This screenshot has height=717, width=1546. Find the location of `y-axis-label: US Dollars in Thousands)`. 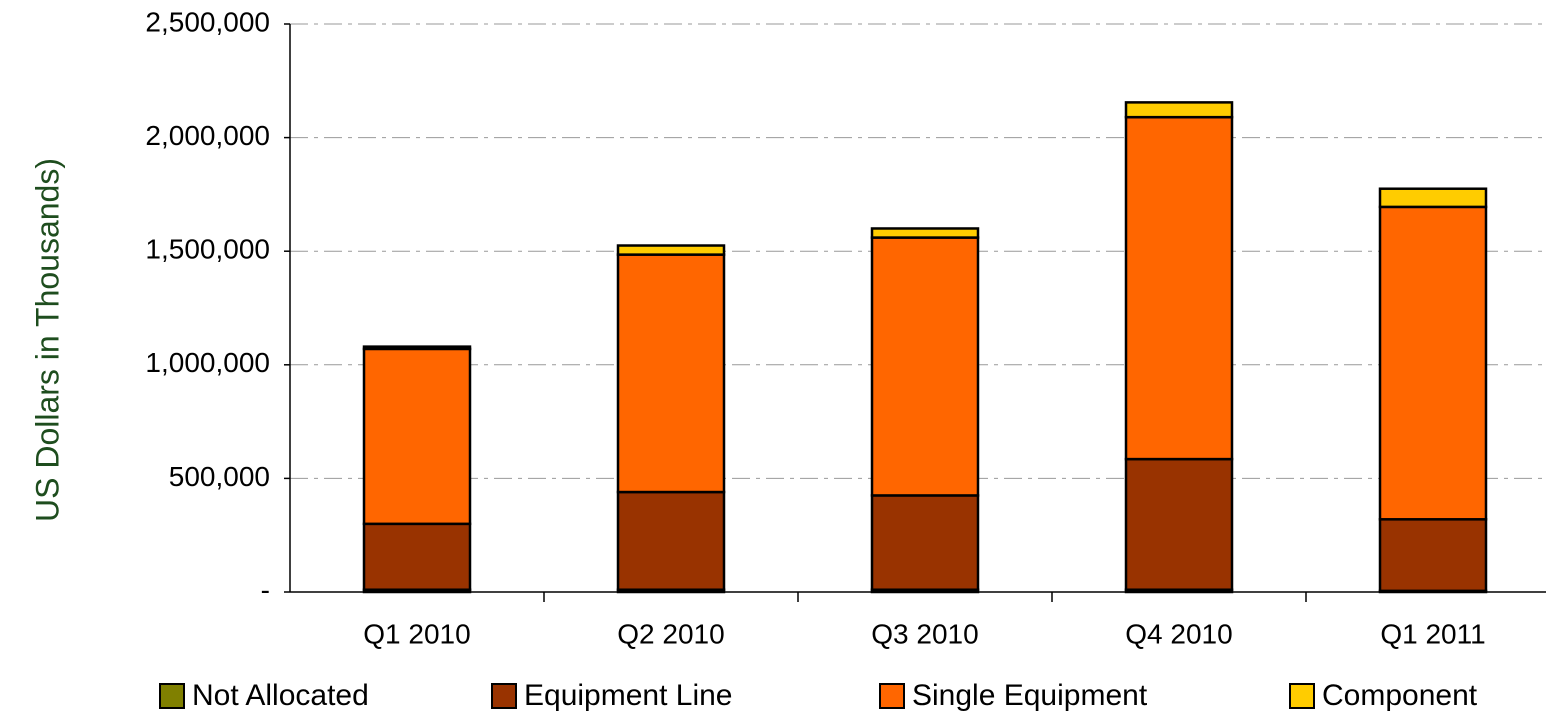

y-axis-label: US Dollars in Thousands) is located at coordinates (47, 340).